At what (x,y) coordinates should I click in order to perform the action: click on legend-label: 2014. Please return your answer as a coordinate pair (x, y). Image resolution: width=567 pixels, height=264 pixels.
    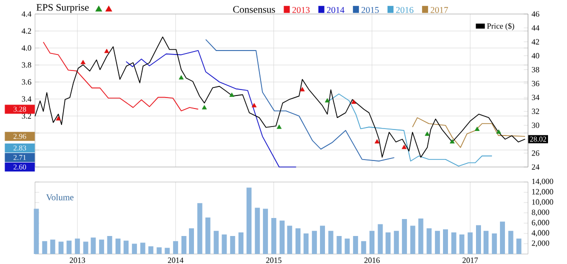
    Looking at the image, I should click on (335, 10).